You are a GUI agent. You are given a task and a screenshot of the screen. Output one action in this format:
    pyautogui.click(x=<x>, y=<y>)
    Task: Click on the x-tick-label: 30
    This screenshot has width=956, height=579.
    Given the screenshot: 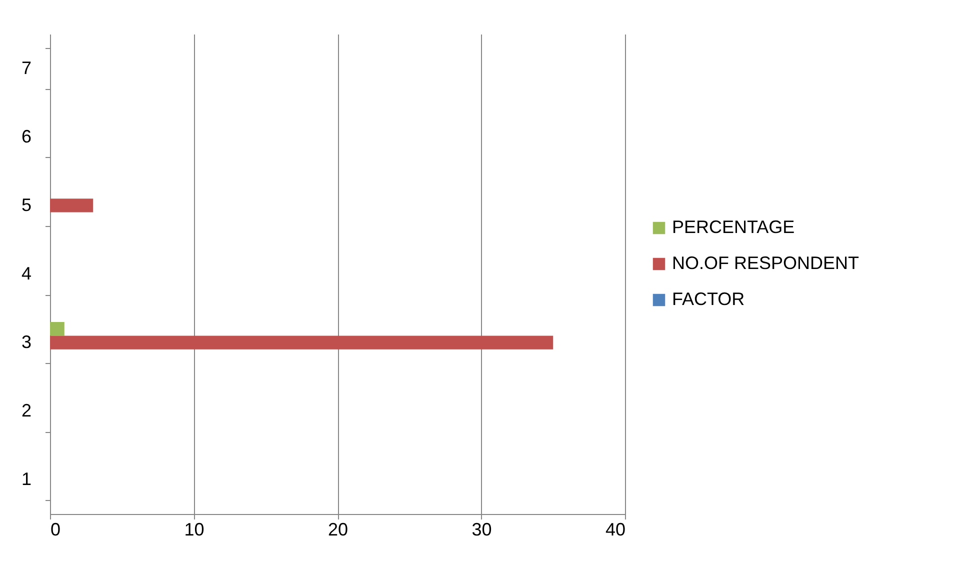 What is the action you would take?
    pyautogui.click(x=482, y=530)
    